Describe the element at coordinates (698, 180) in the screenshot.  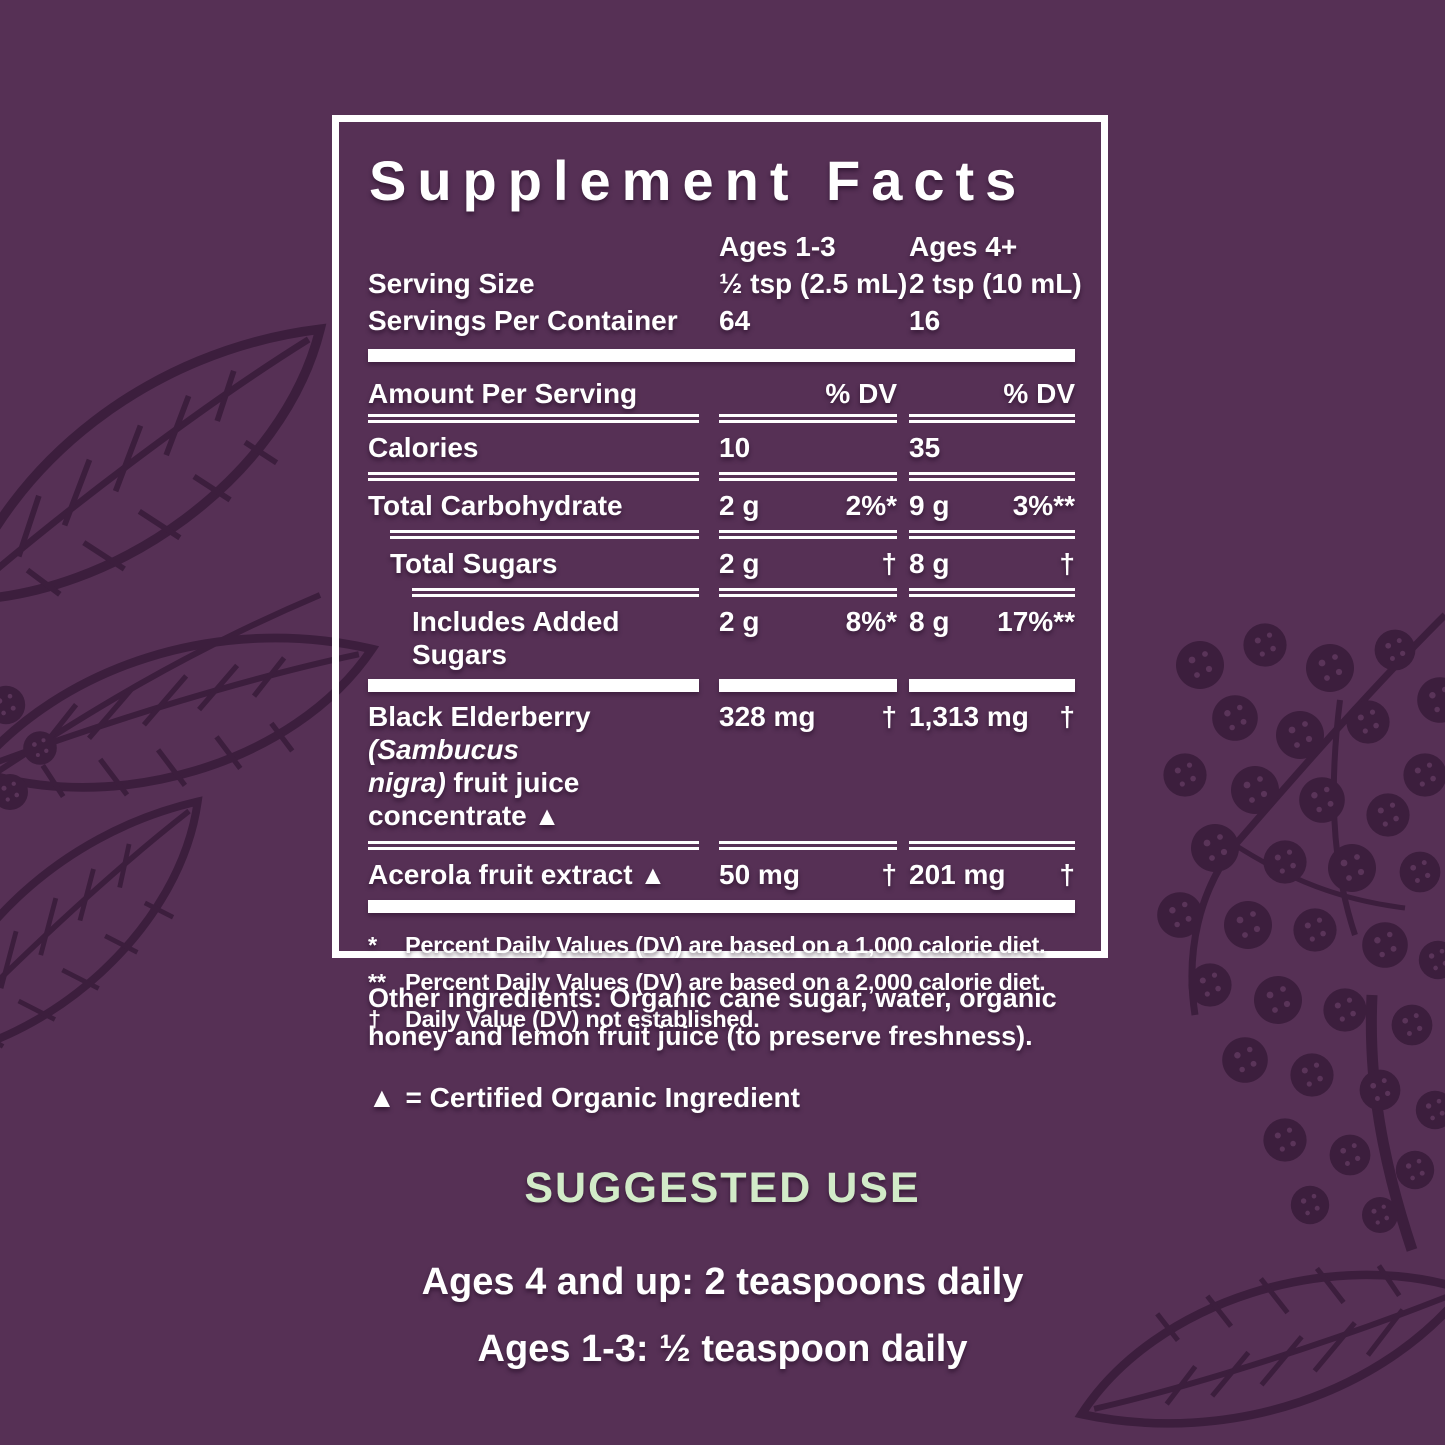
I see `panel-title: Supplement Facts` at that location.